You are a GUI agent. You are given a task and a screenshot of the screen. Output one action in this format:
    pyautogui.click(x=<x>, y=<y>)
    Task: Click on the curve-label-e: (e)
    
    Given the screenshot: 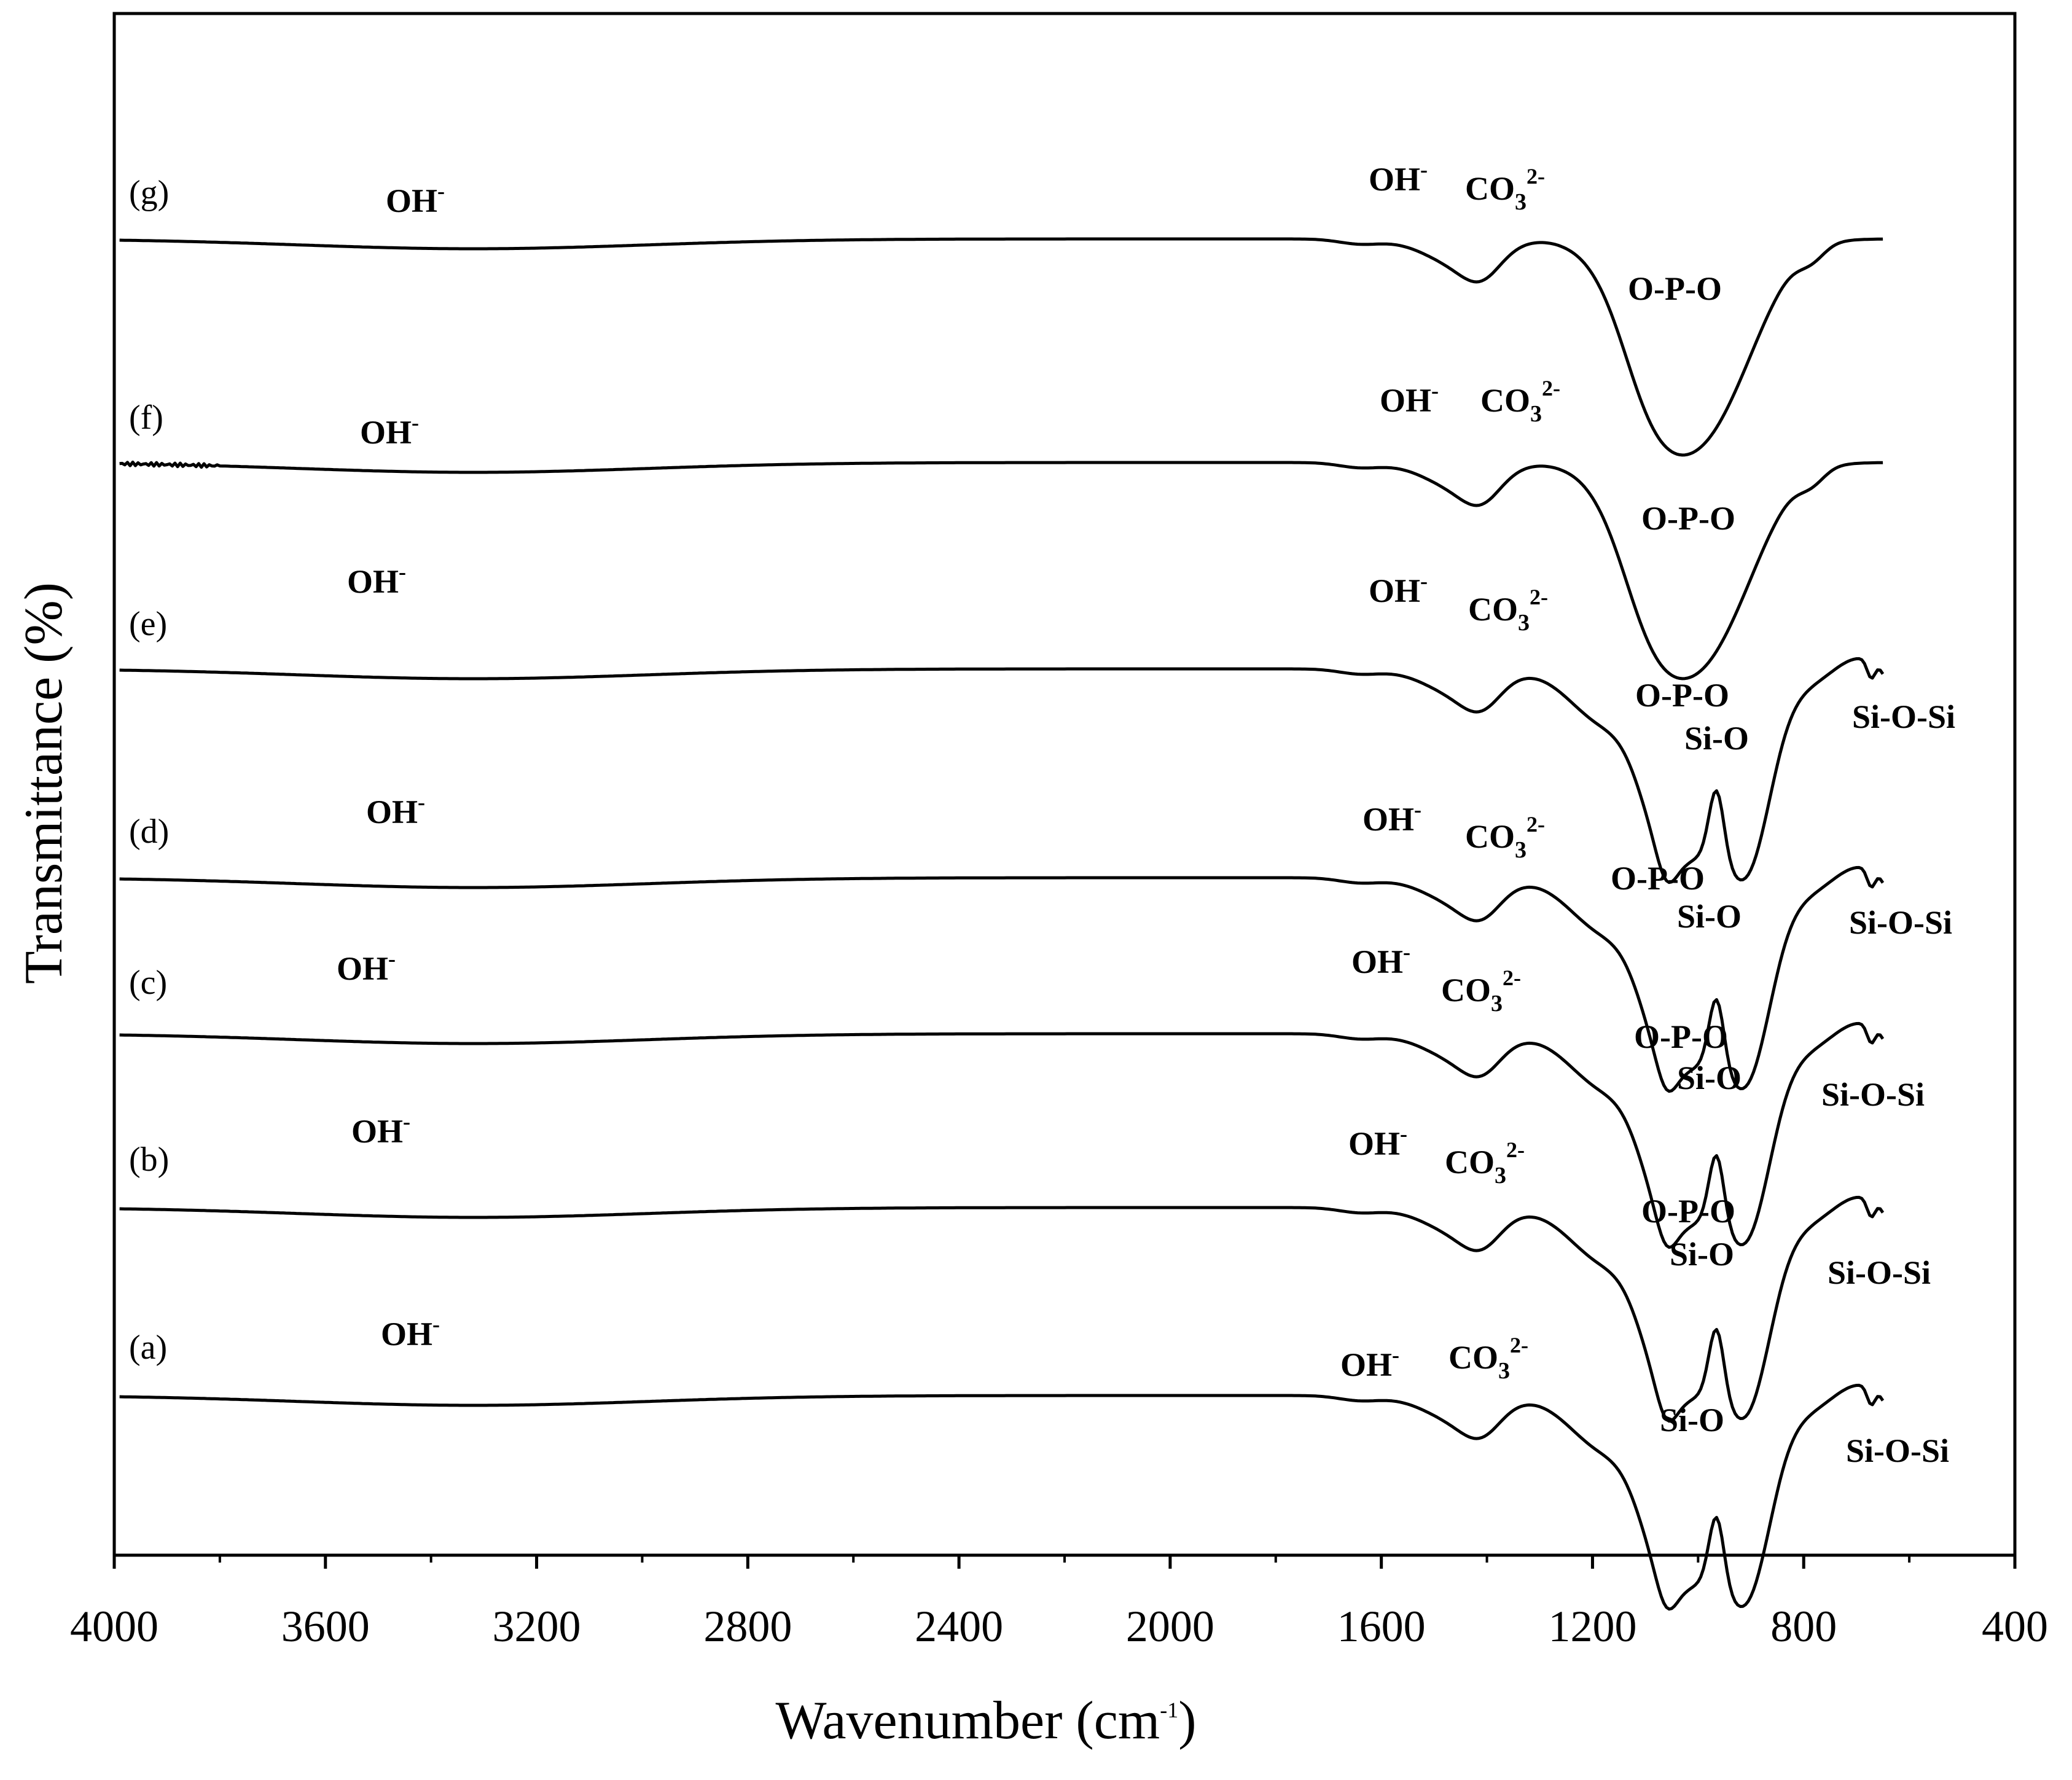 What is the action you would take?
    pyautogui.click(x=148, y=624)
    